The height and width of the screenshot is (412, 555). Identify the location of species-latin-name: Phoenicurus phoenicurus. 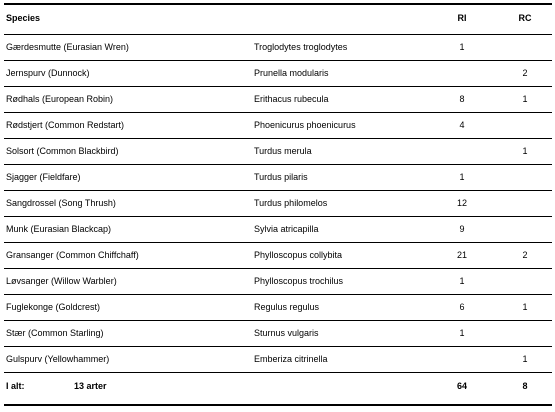
(305, 125).